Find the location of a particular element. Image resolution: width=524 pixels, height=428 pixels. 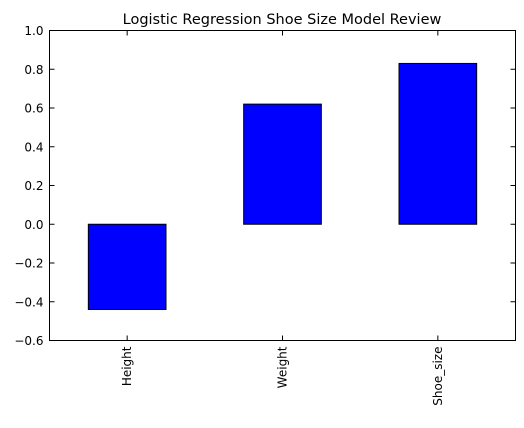

y-tick-label: 0.0 is located at coordinates (33, 225).